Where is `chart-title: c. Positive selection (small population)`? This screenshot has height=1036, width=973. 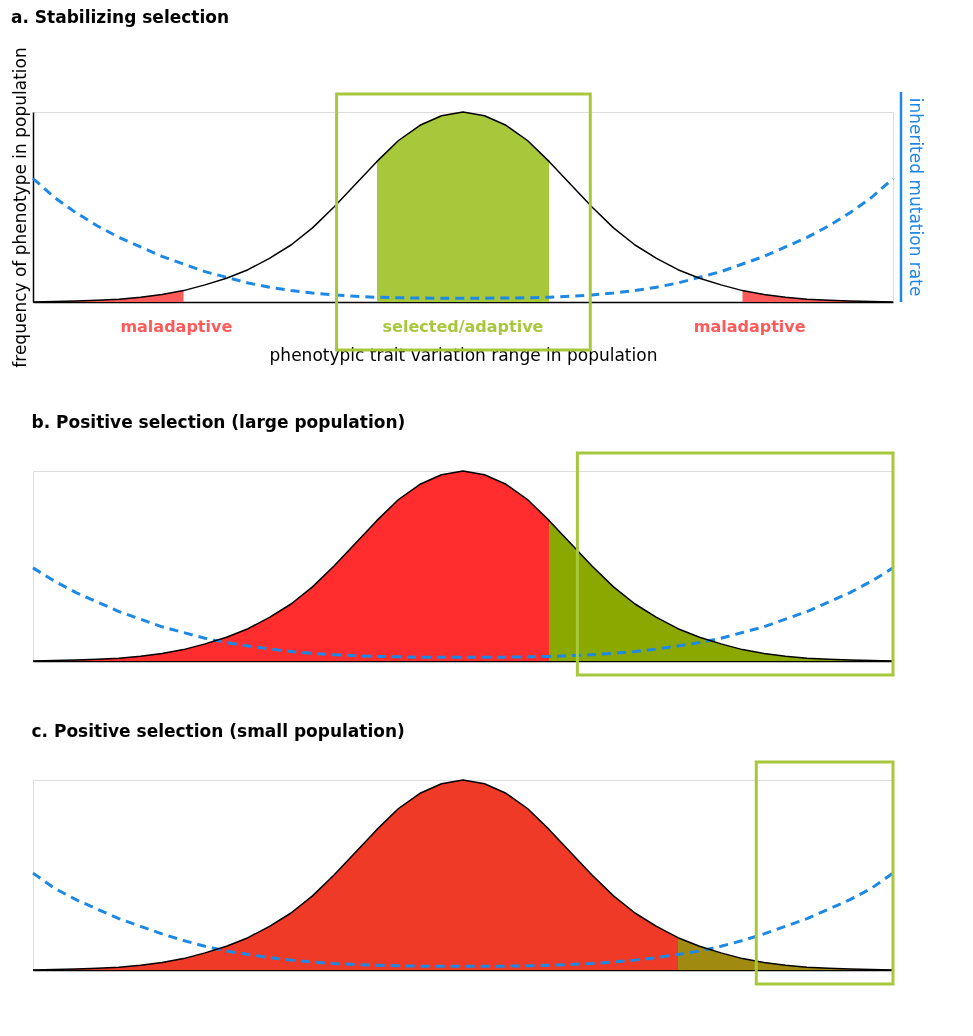 chart-title: c. Positive selection (small population) is located at coordinates (218, 730).